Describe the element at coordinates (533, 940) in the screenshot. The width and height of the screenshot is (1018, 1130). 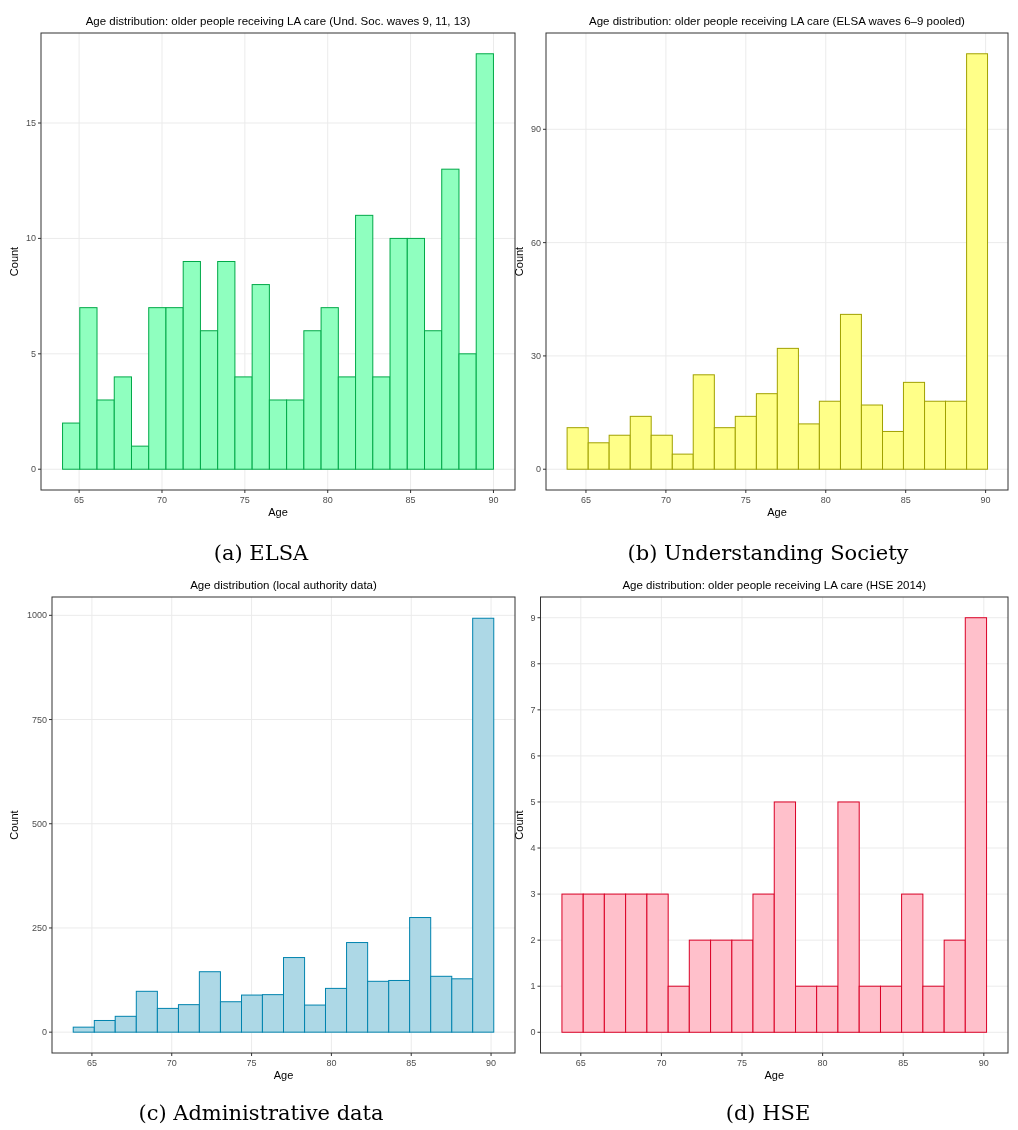
I see `y-tick-label: 2` at that location.